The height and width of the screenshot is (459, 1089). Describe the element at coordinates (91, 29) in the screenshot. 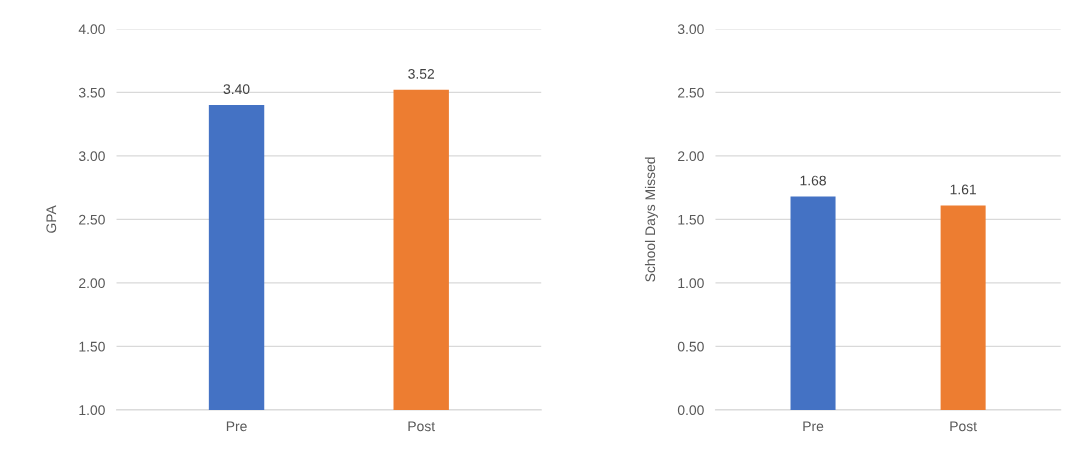

I see `y-tick-label: 4.00` at that location.